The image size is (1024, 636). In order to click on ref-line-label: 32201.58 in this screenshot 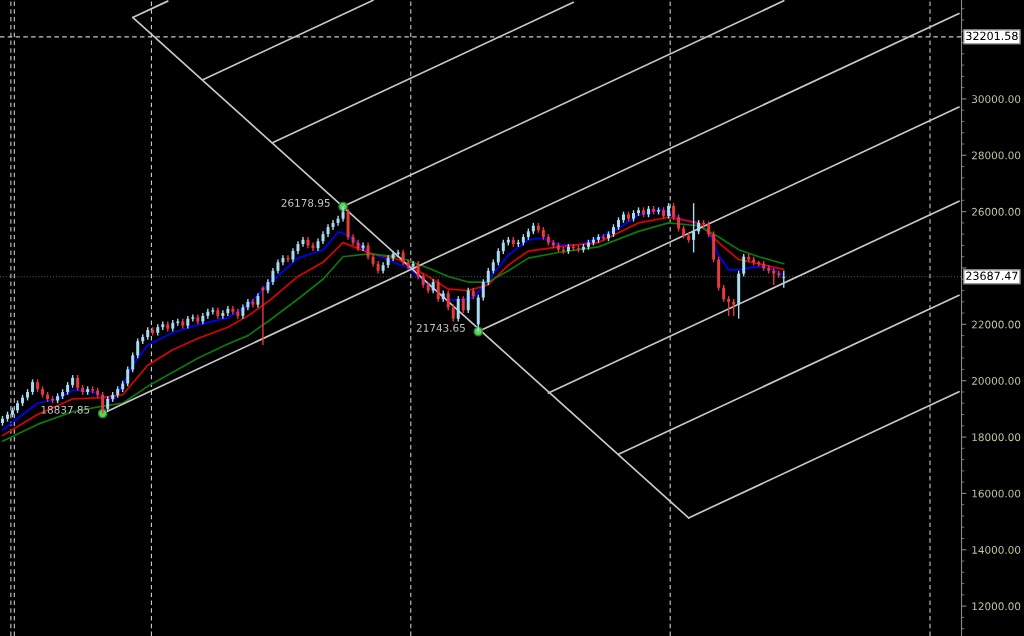, I will do `click(992, 36)`.